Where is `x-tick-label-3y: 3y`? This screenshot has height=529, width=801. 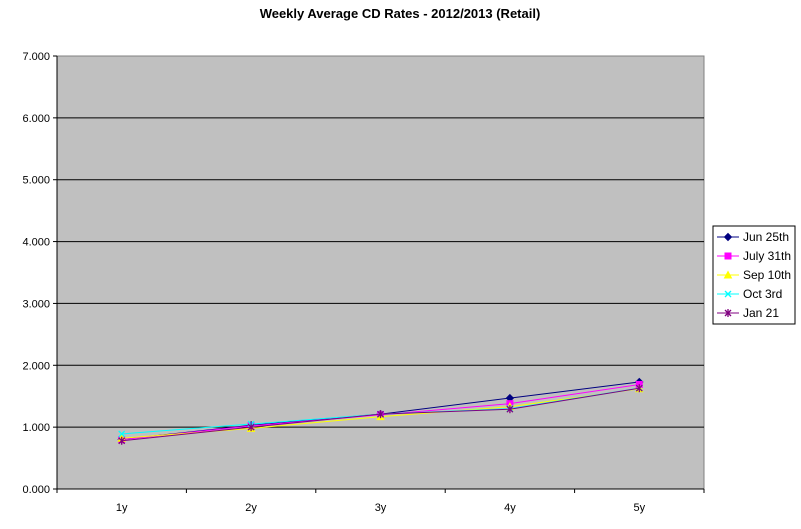
x-tick-label-3y: 3y is located at coordinates (381, 508).